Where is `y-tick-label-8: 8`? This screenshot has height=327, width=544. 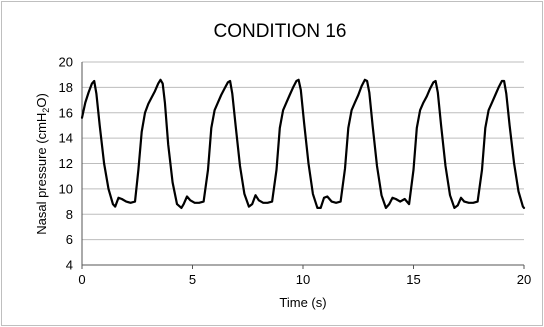
y-tick-label-8: 8 is located at coordinates (69, 214).